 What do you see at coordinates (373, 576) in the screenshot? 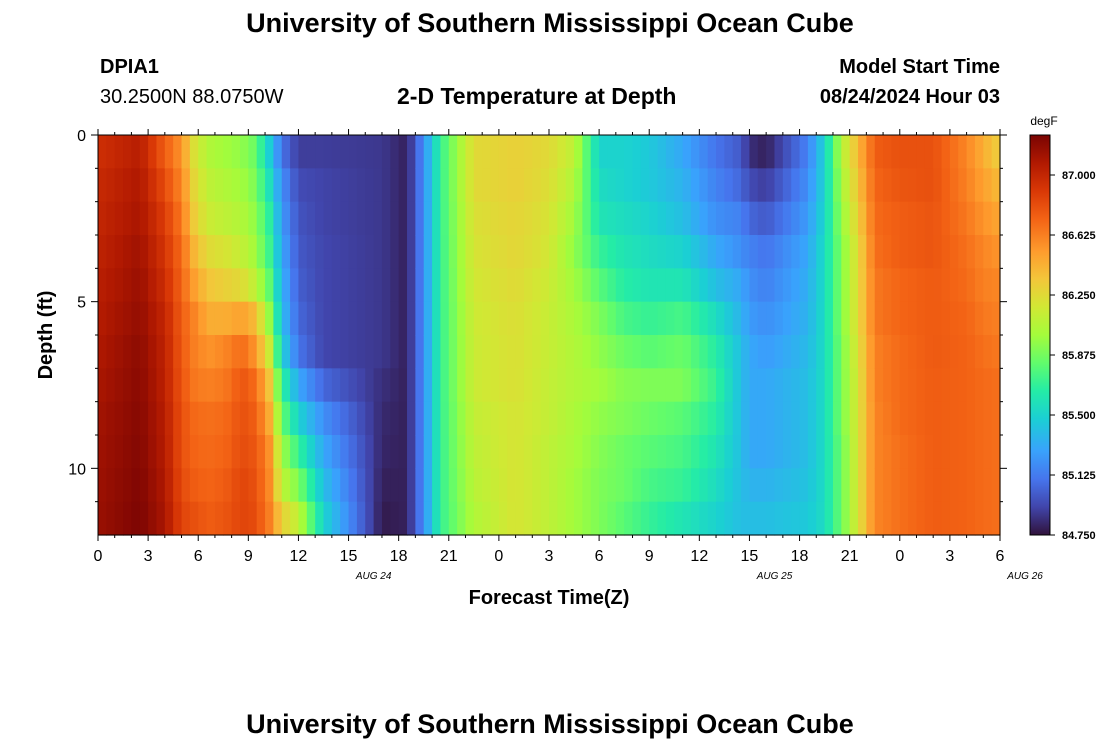
I see `date-label: AUG 24` at bounding box center [373, 576].